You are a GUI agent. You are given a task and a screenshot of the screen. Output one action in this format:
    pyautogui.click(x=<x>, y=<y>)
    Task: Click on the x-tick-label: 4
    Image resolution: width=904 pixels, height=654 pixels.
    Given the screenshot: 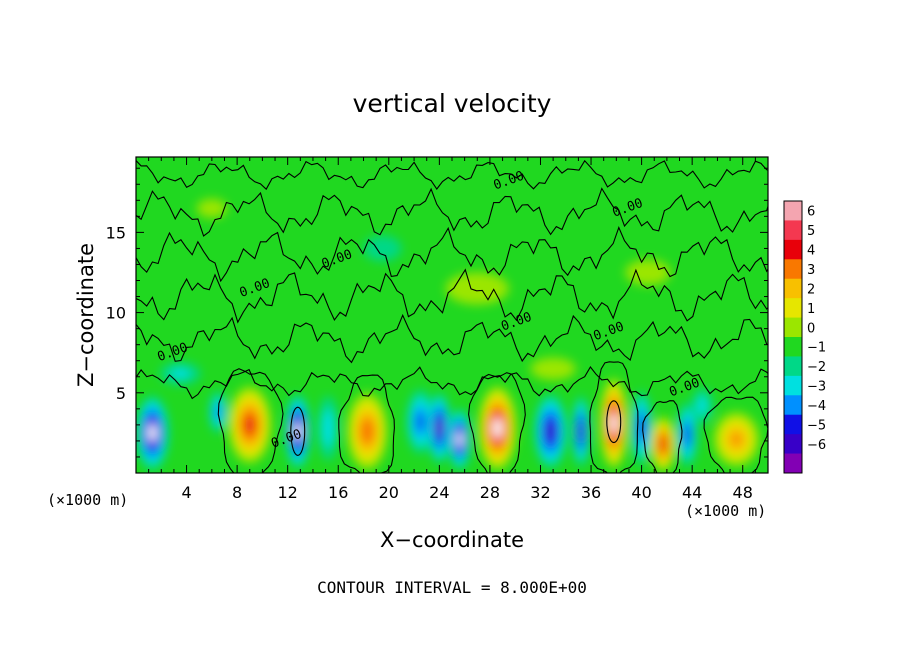 What is the action you would take?
    pyautogui.click(x=186, y=492)
    